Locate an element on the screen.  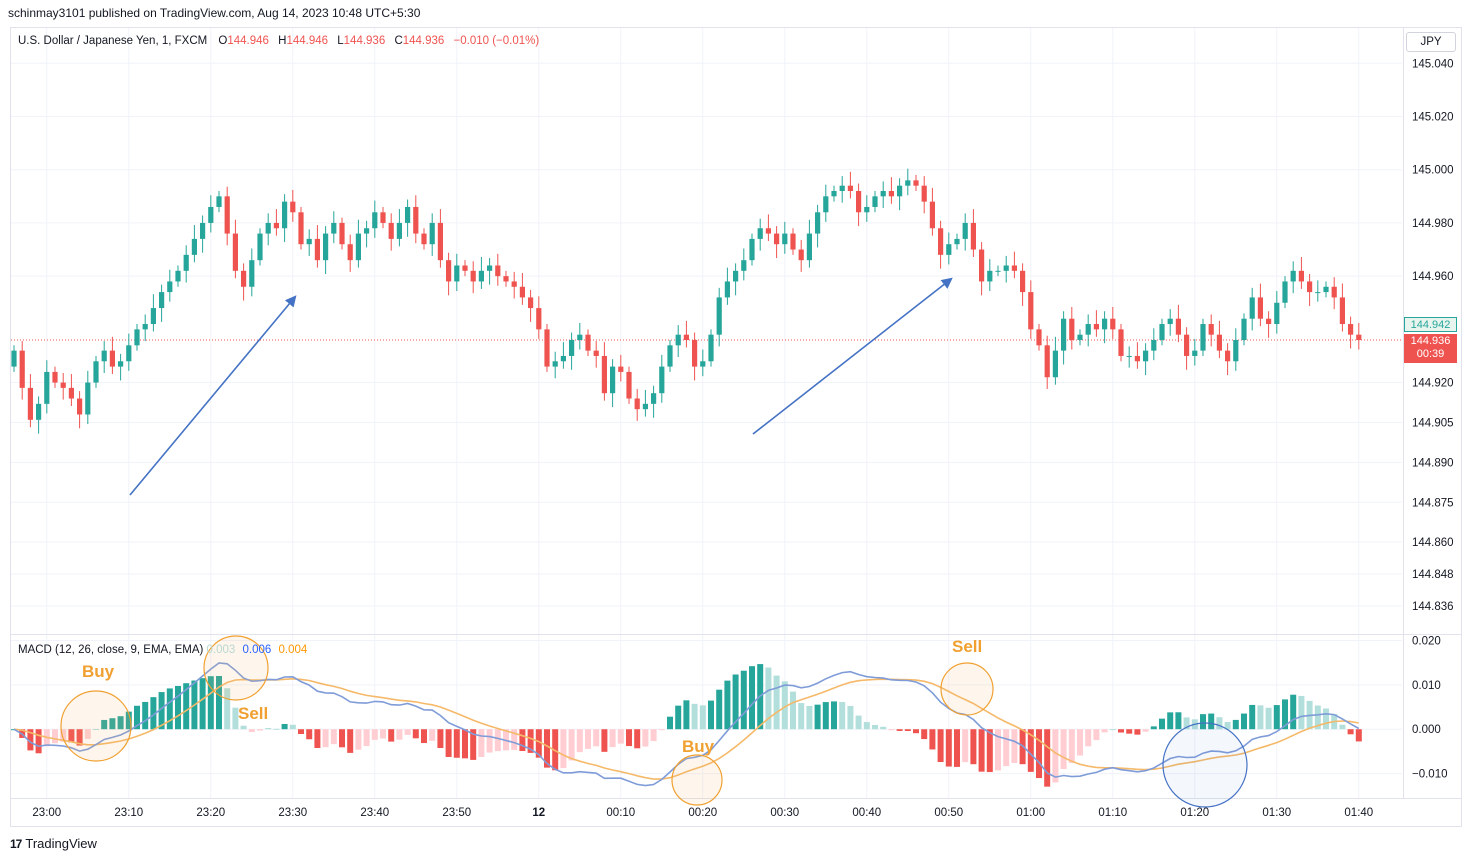
currency-button: JPY is located at coordinates (1431, 42).